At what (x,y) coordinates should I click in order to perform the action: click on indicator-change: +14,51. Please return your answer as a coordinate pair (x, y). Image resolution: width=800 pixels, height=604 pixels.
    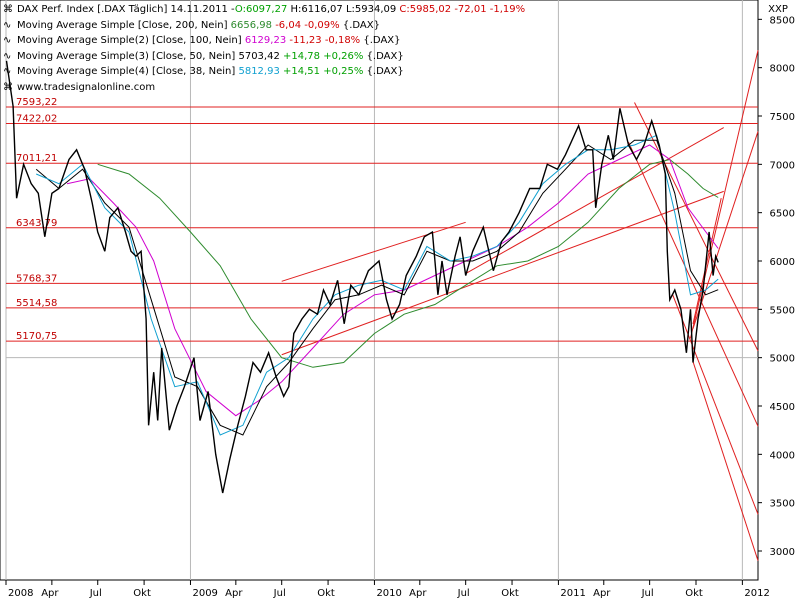
    Looking at the image, I should click on (302, 71).